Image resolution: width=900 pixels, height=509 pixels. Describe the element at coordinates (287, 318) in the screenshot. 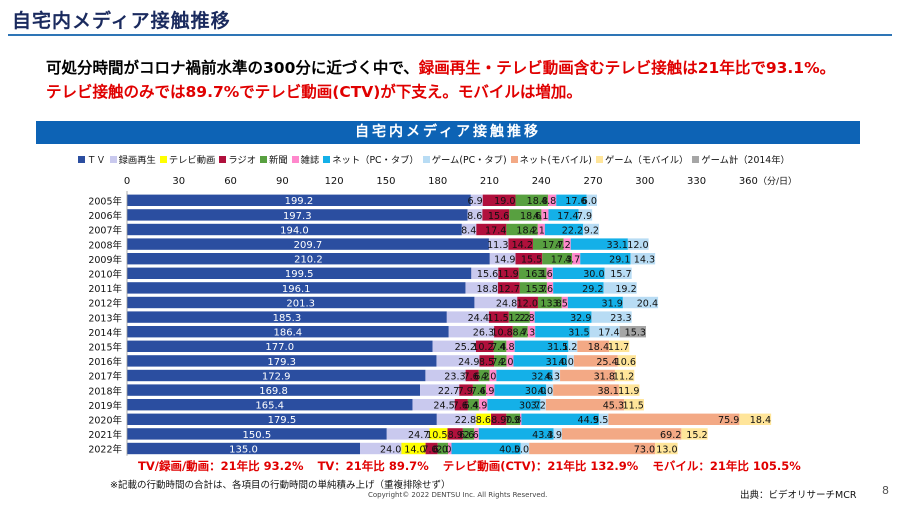

I see `data-label: 185.3` at that location.